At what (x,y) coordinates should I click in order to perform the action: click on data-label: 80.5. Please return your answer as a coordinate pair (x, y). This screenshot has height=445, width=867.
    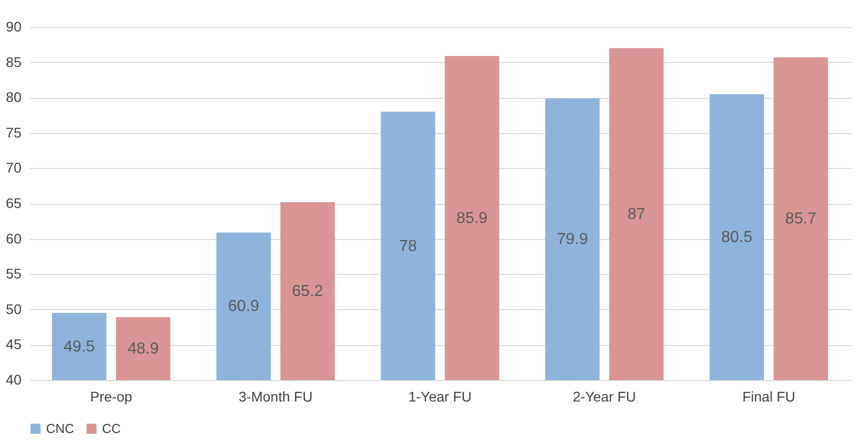
    Looking at the image, I should click on (736, 237).